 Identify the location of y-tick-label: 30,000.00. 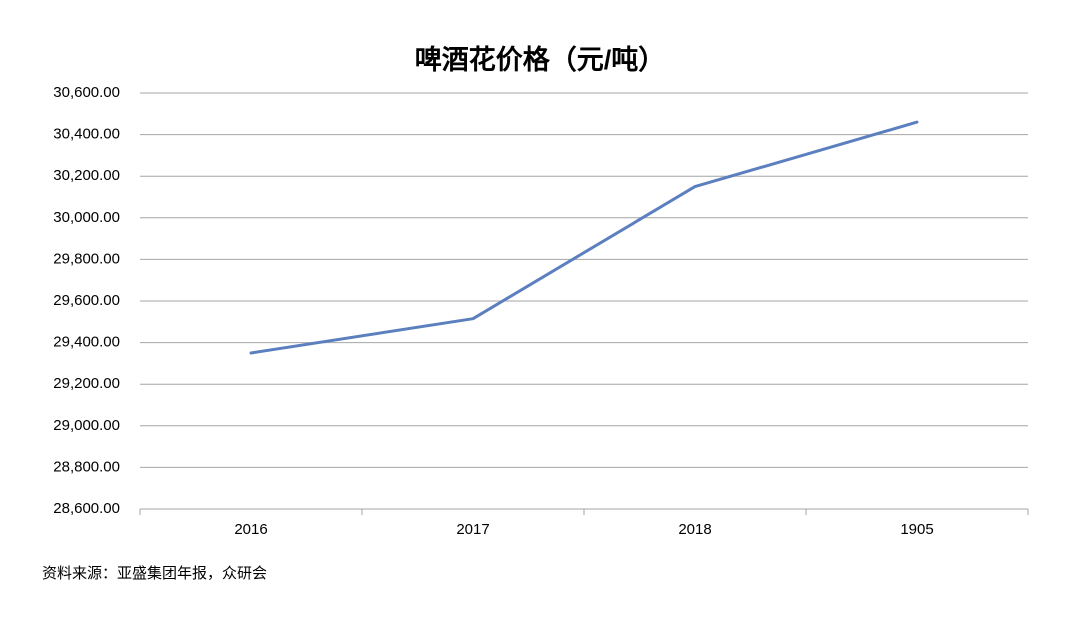
(86, 217).